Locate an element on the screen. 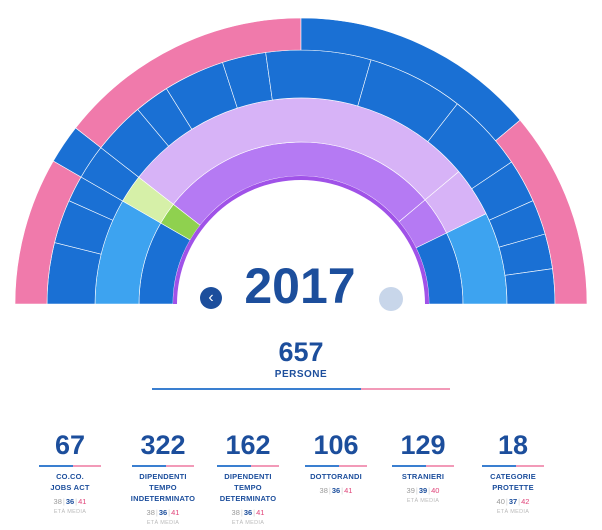 The width and height of the screenshot is (602, 530). category-count: 106 is located at coordinates (336, 445).